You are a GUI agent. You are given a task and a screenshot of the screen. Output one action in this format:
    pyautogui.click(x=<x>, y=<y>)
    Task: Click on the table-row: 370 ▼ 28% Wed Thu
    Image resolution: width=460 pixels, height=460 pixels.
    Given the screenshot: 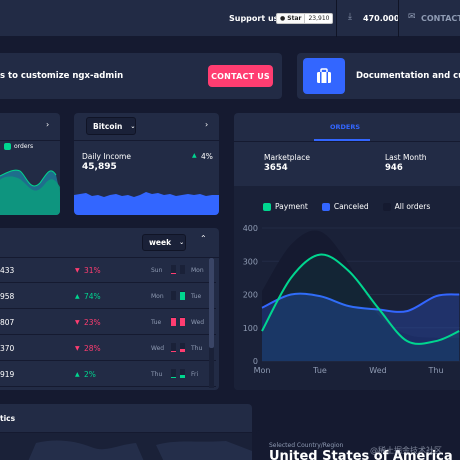 What is the action you would take?
    pyautogui.click(x=108, y=348)
    